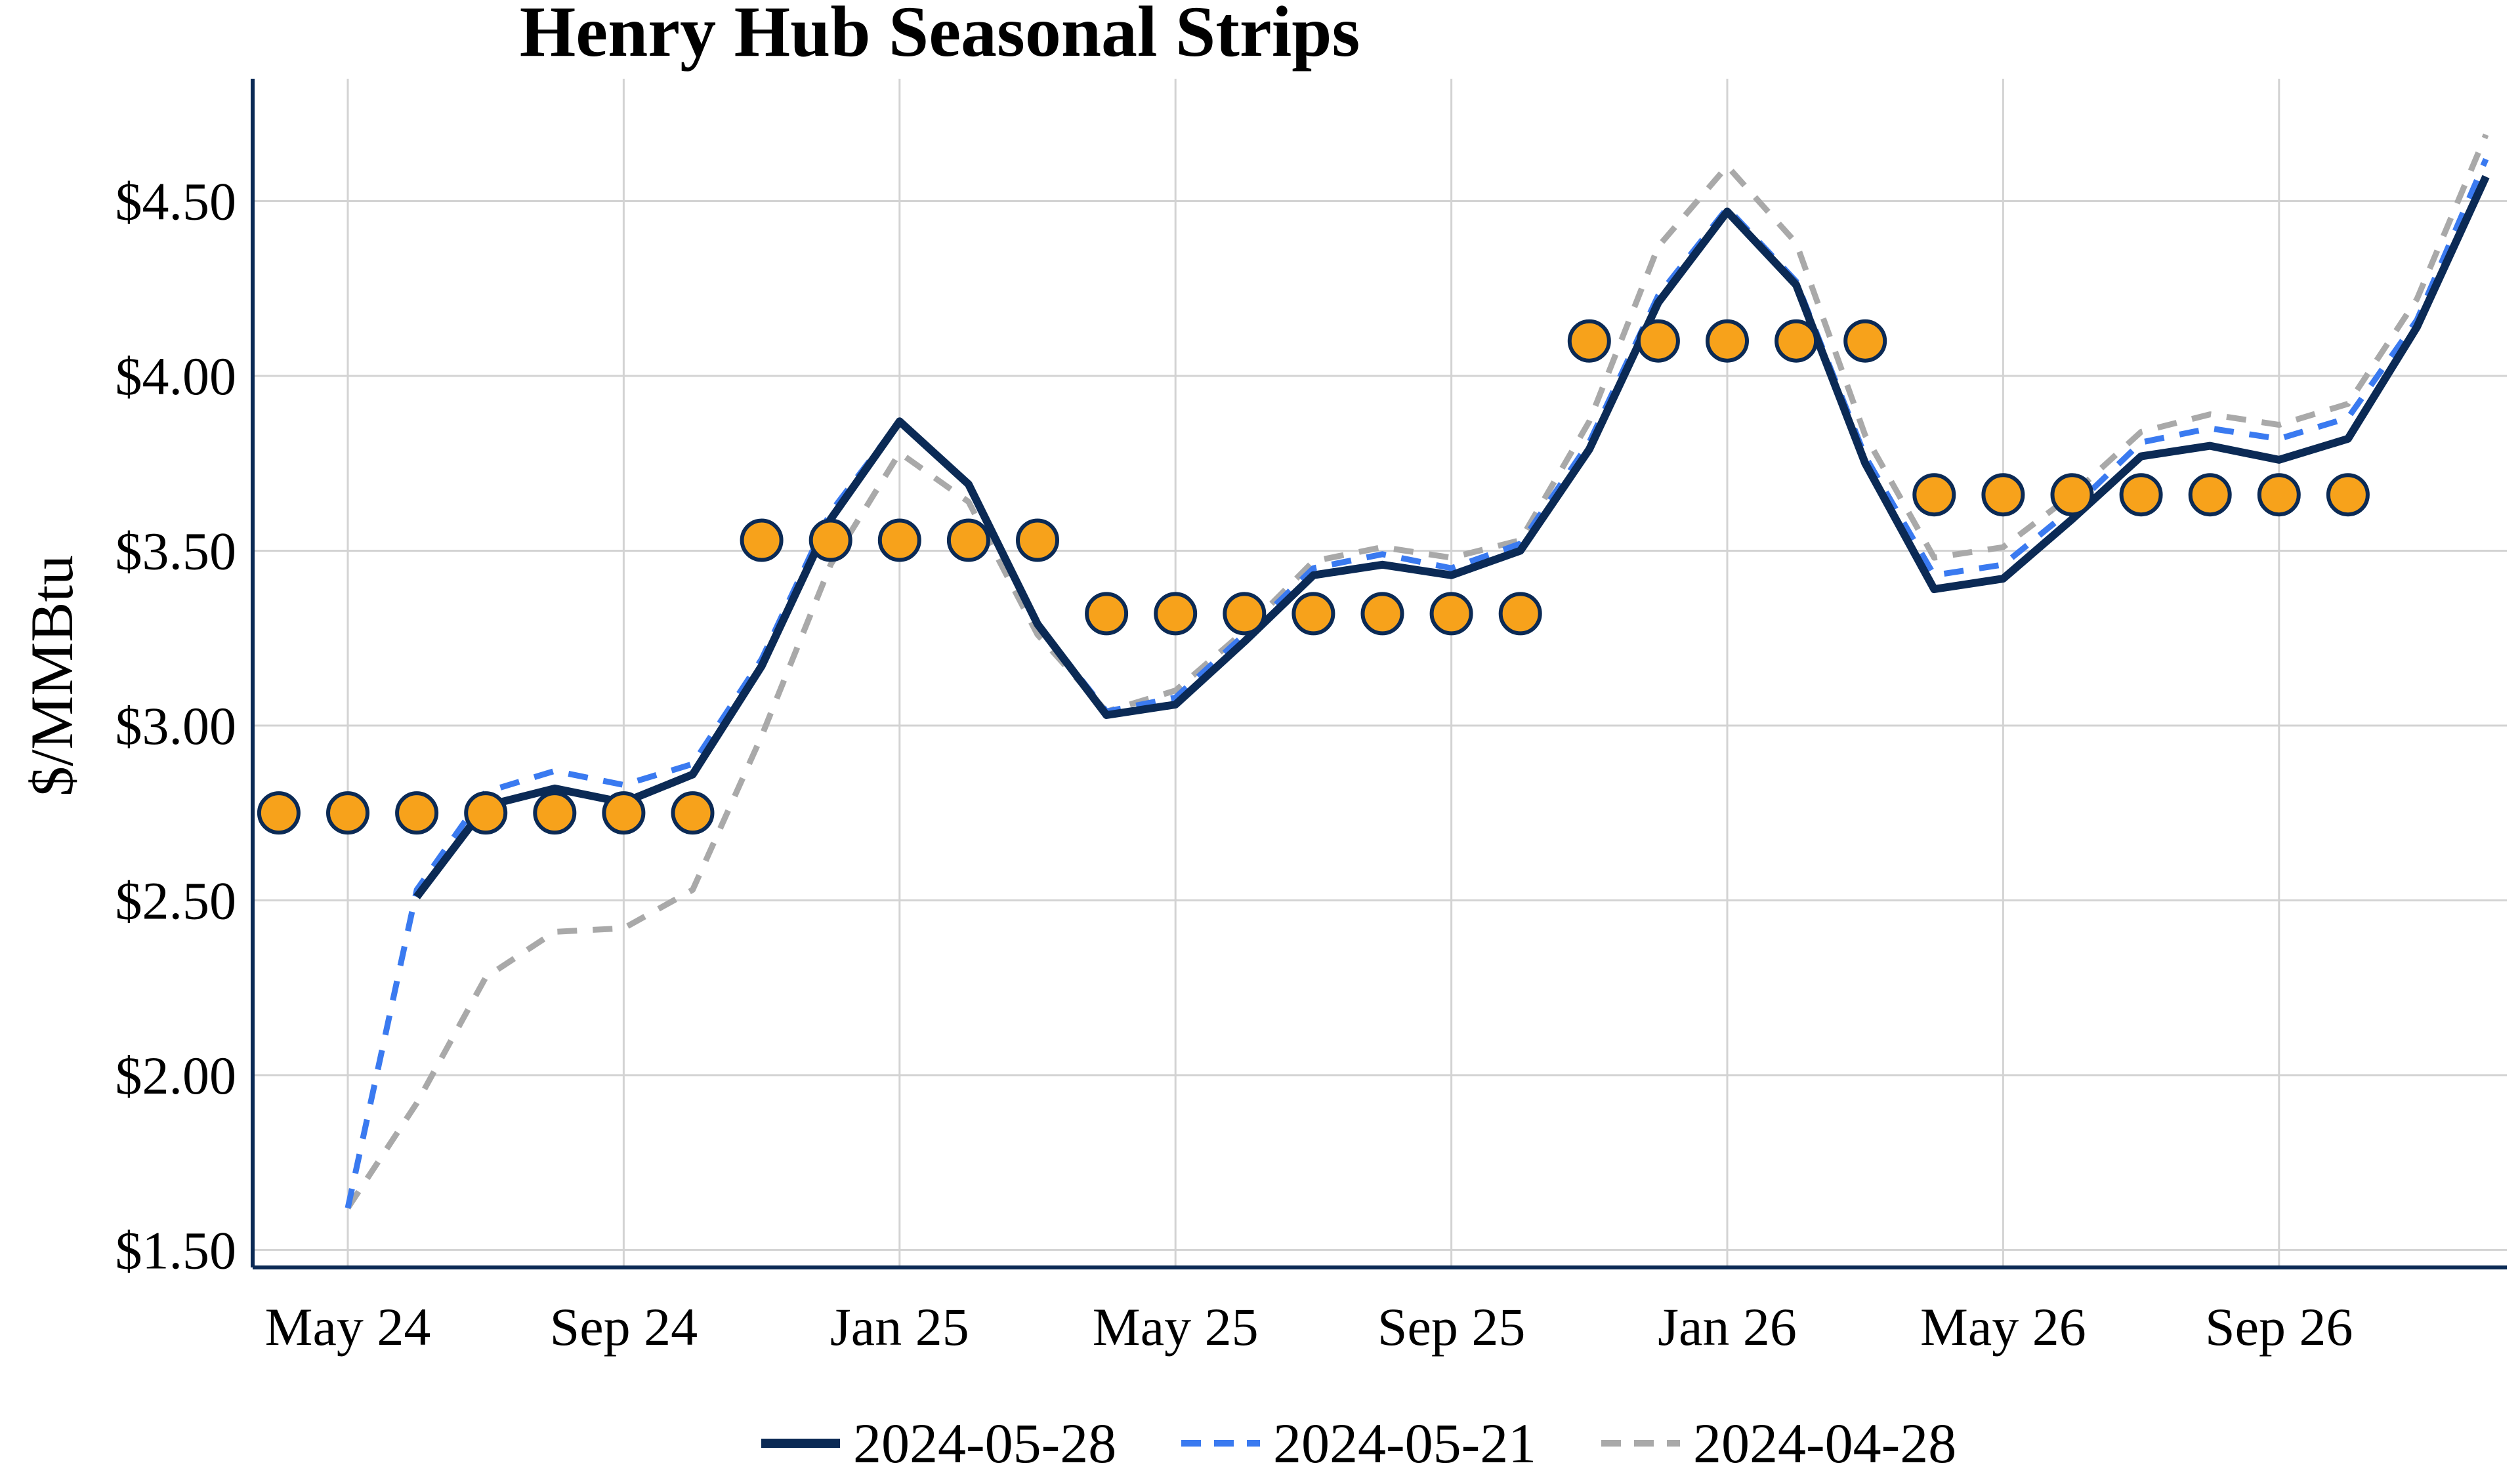 The image size is (2520, 1480). I want to click on legend: 2024-05-28 2024-05-21 2024-04-28, so click(1358, 1444).